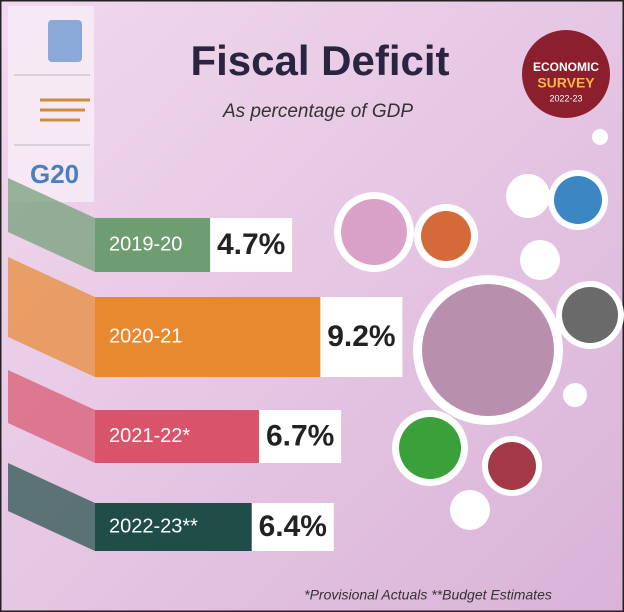  Describe the element at coordinates (145, 244) in the screenshot. I see `category-label: 2019-20` at that location.